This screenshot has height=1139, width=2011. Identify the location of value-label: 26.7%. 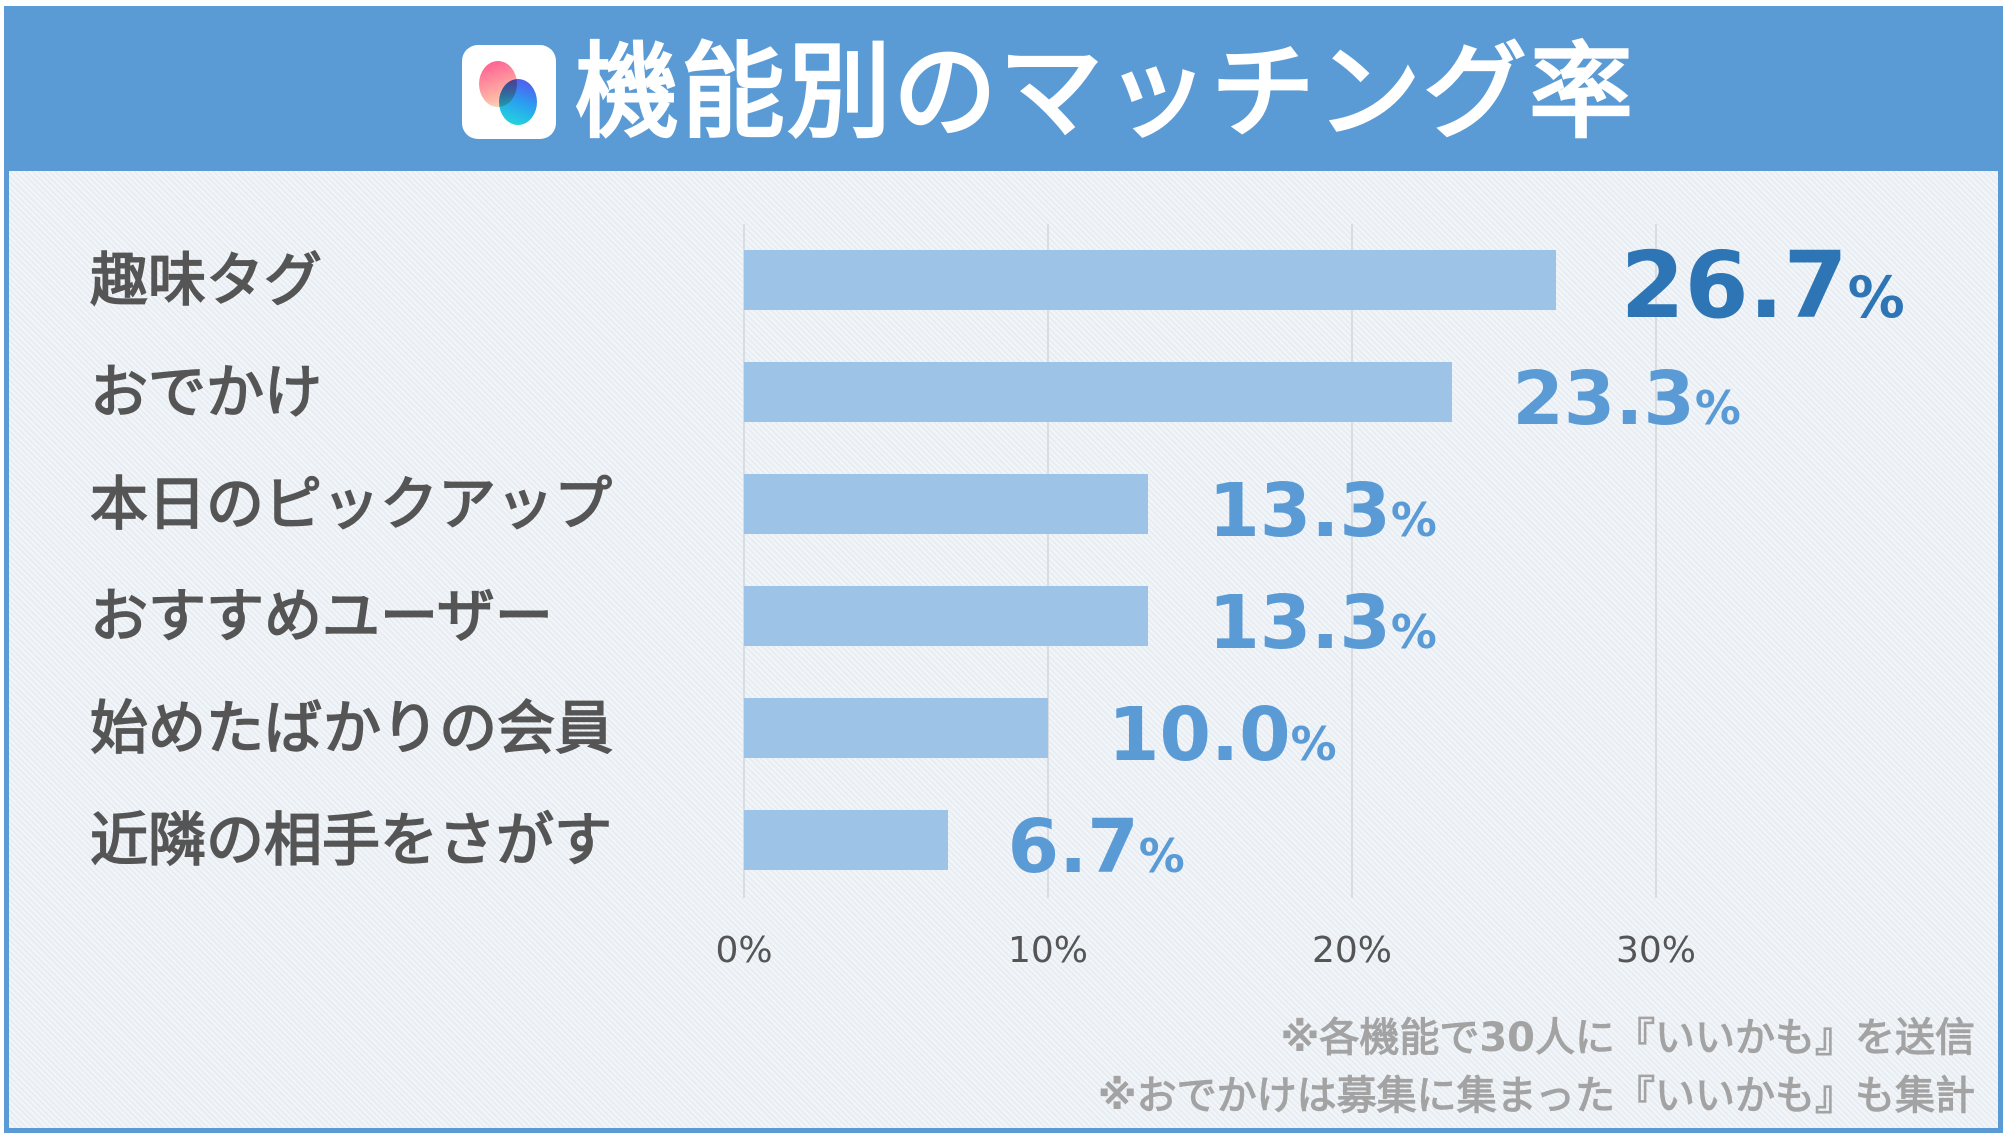
(1763, 286).